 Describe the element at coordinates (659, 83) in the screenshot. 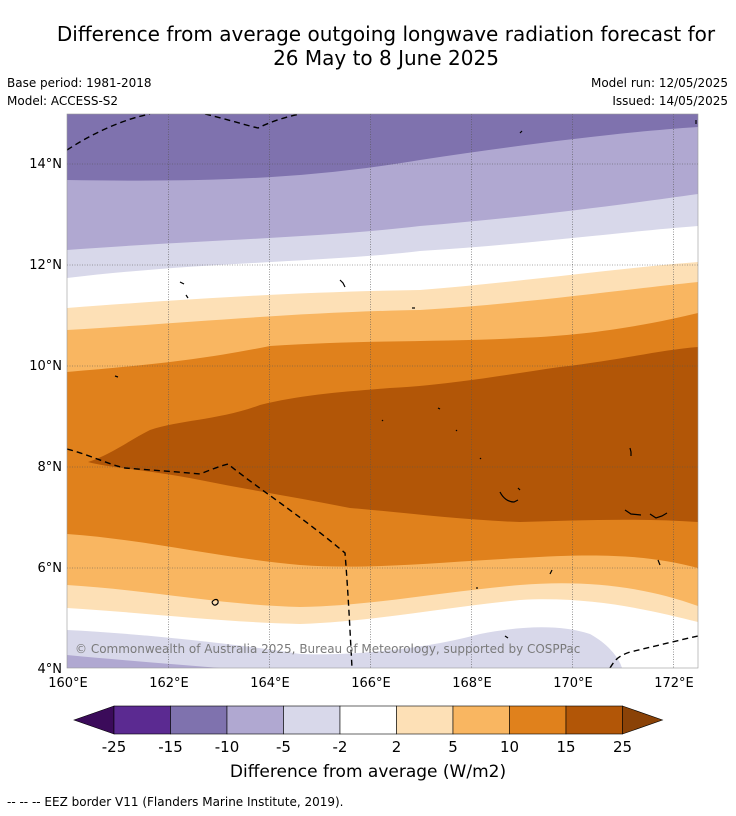

I see `model-run: Model run: 12/05/2025` at that location.